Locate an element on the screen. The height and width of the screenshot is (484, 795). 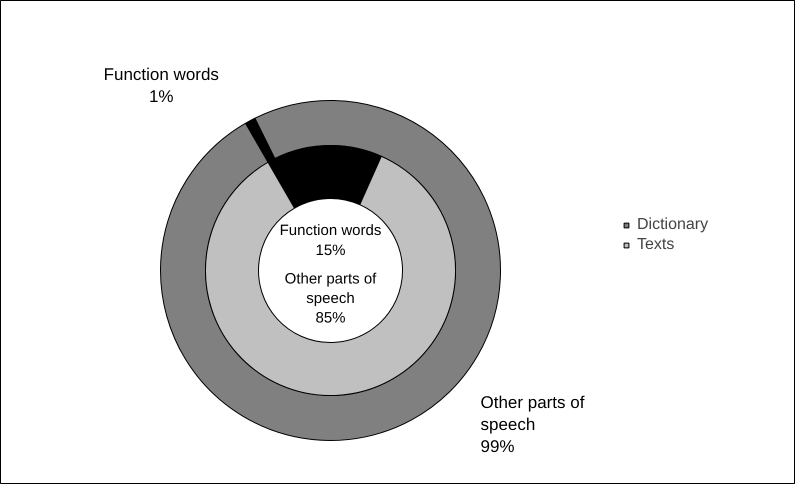
category-label: Function words is located at coordinates (331, 231).